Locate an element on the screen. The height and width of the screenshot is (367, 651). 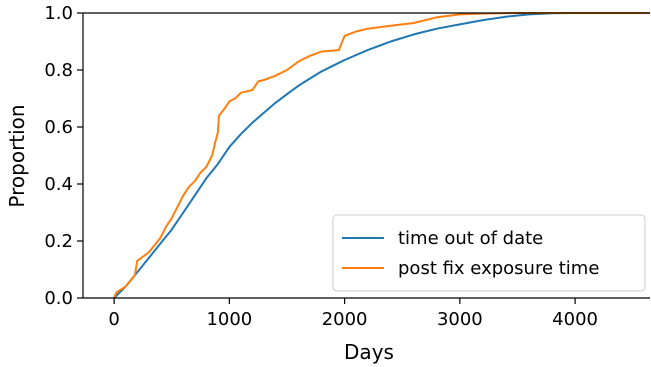
legend-label-0: time out of date is located at coordinates (470, 238).